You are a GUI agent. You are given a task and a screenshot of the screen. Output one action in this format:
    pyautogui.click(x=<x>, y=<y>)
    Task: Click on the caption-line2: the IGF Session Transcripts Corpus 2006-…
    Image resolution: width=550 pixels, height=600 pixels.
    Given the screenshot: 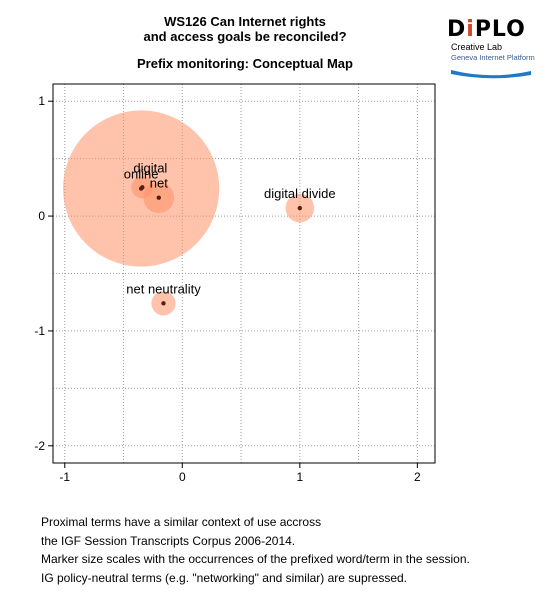 What is the action you would take?
    pyautogui.click(x=168, y=540)
    